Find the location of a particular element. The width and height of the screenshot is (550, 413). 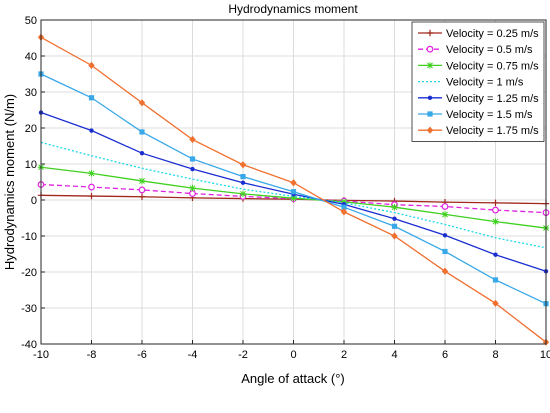

y-tick-label: -40 is located at coordinates (29, 345).